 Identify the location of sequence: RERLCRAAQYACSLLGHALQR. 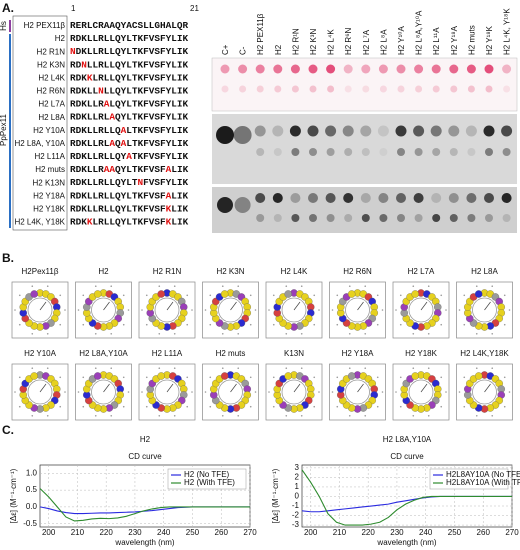
(129, 25).